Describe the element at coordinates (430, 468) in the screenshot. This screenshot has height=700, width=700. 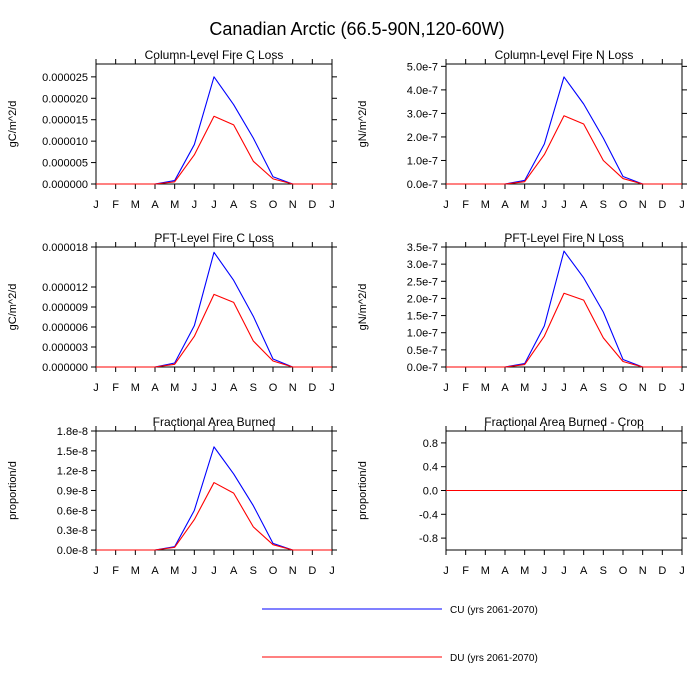
I see `y-tick-label: 0.4` at that location.